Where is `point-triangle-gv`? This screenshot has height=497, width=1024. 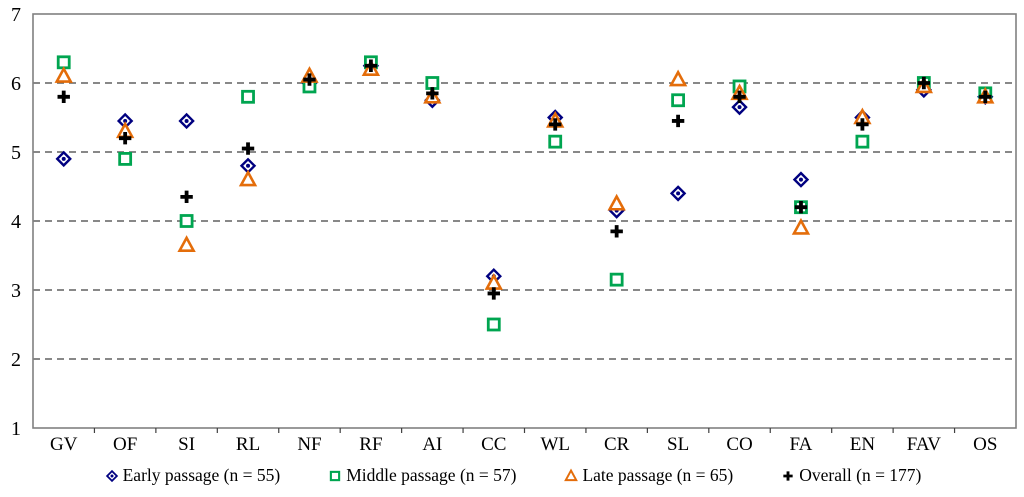 point-triangle-gv is located at coordinates (63, 74).